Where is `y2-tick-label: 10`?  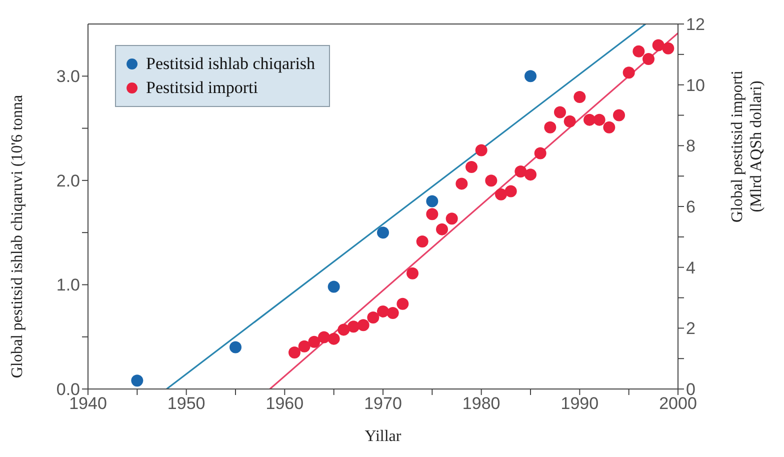 y2-tick-label: 10 is located at coordinates (695, 85).